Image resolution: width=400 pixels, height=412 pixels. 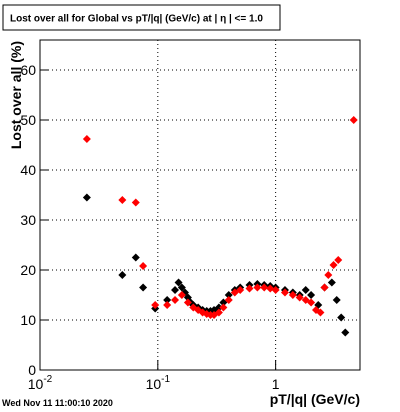 What do you see at coordinates (28, 270) in the screenshot?
I see `y-tick-label: 20` at bounding box center [28, 270].